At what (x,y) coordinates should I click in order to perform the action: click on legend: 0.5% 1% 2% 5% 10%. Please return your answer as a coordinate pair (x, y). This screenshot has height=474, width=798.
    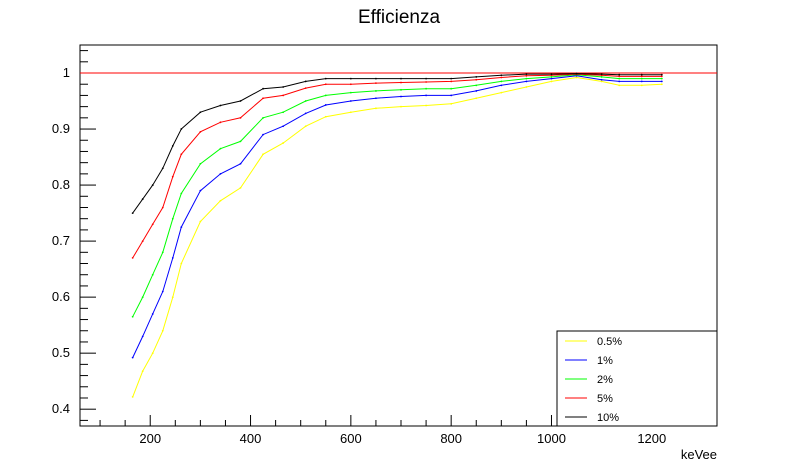
    Looking at the image, I should click on (637, 378).